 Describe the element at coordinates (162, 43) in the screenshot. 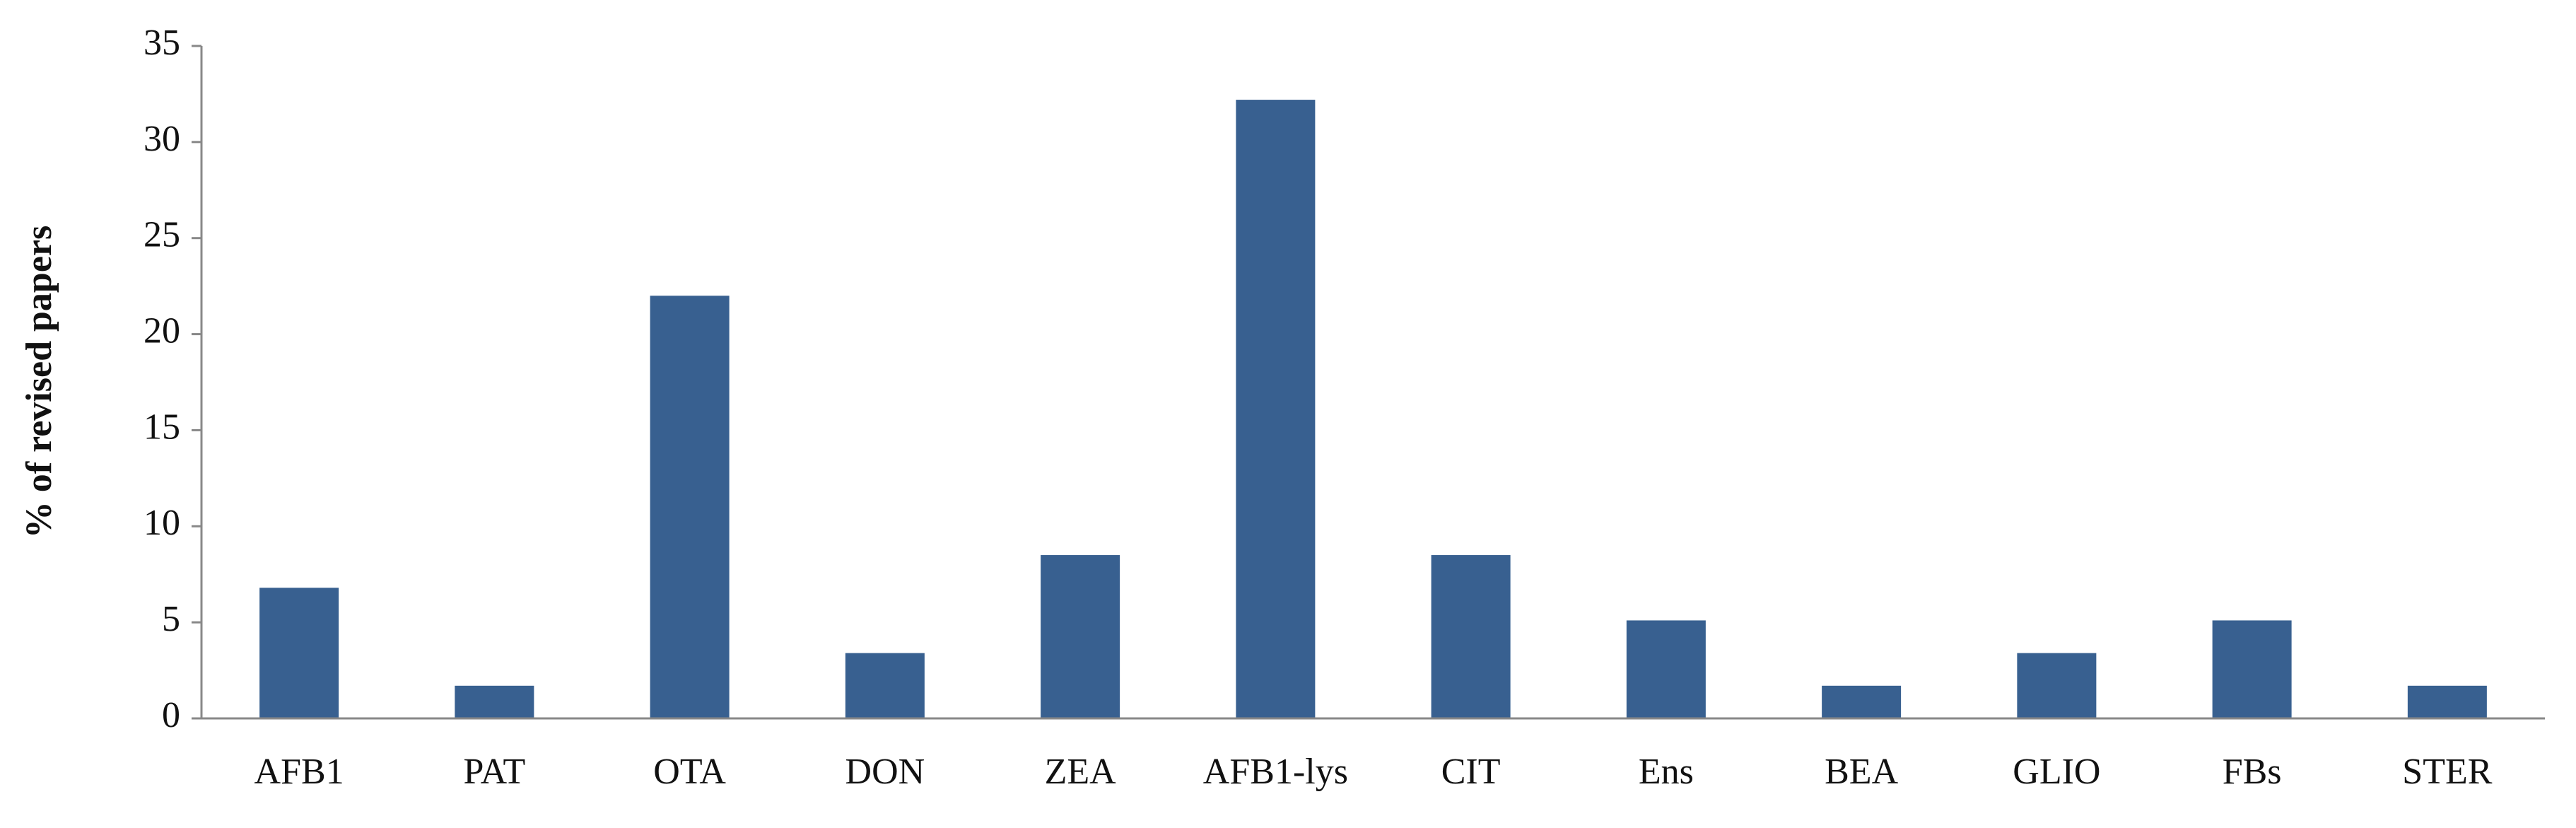

I see `y-tick-label: 35` at that location.